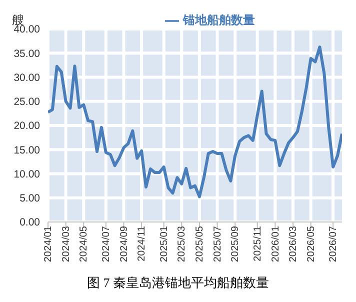 The height and width of the screenshot is (302, 356). What do you see at coordinates (27, 102) in the screenshot?
I see `y-tick-label: 25.00` at bounding box center [27, 102].